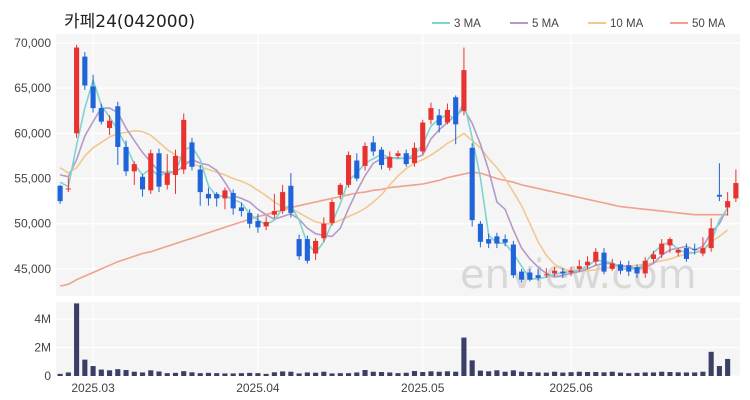  What do you see at coordinates (332, 388) in the screenshot?
I see `x-axis: 2025.03 2025.04 2025.05 2025.06` at bounding box center [332, 388].